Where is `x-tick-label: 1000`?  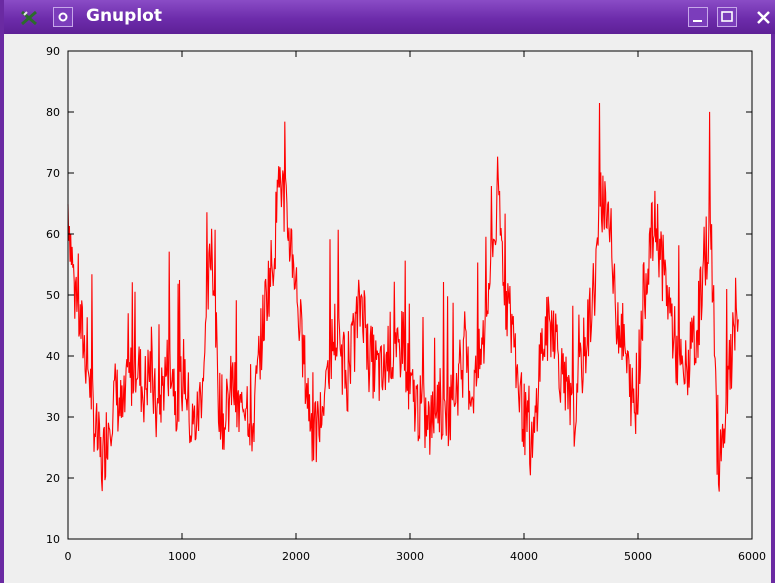
x-tick-label: 1000 is located at coordinates (182, 556).